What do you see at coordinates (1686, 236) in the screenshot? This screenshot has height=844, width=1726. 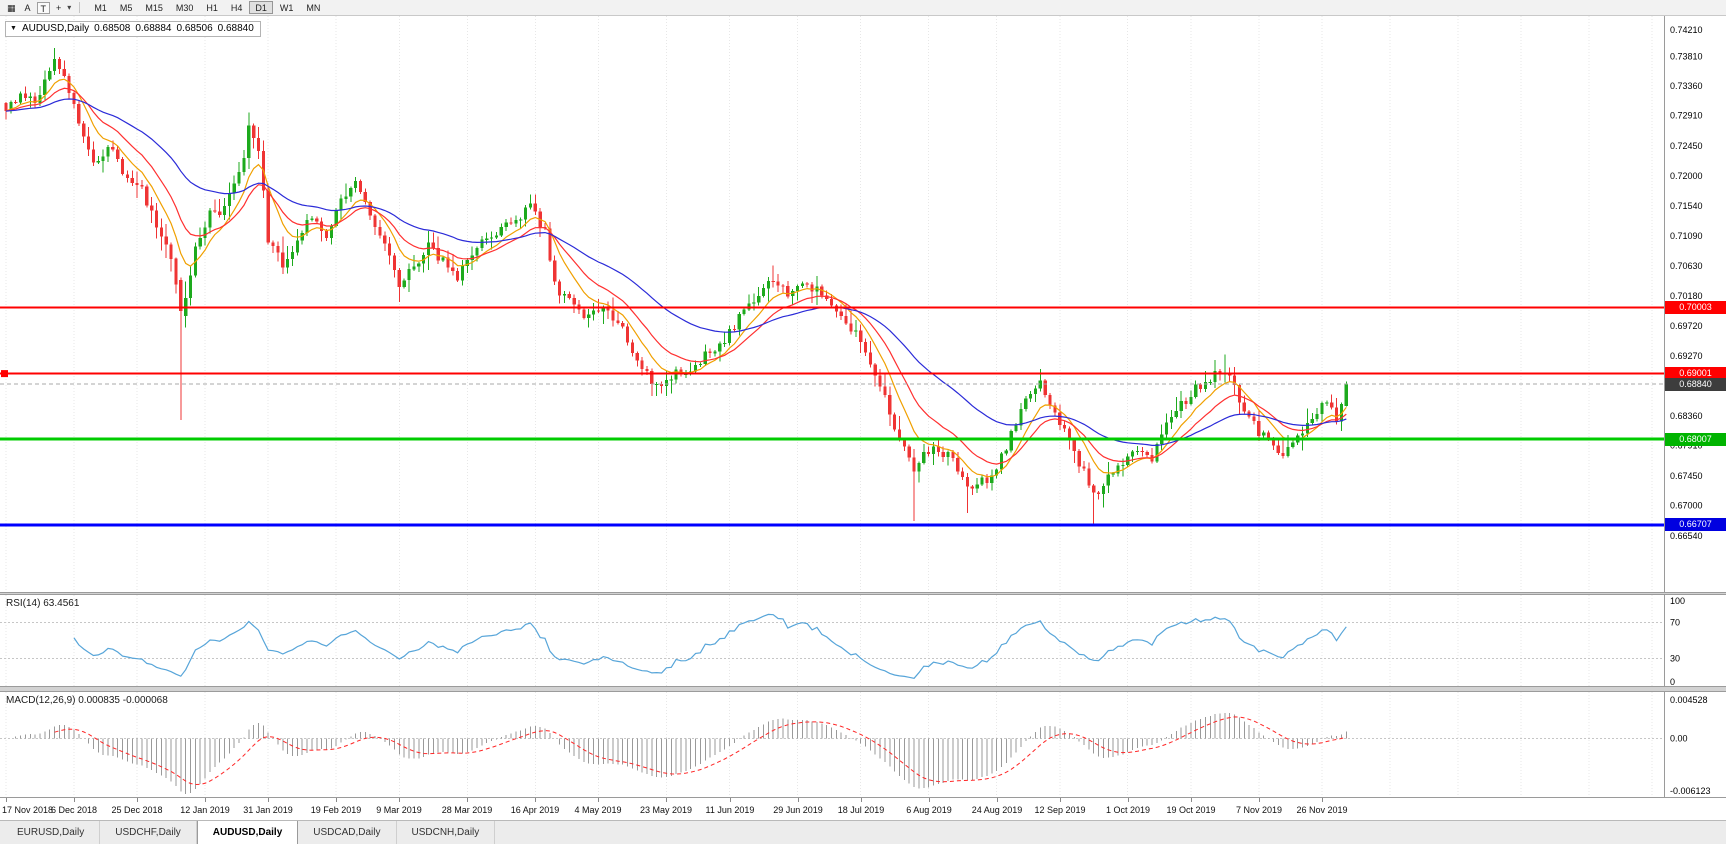 I see `svg-text: 0.71090` at bounding box center [1686, 236].